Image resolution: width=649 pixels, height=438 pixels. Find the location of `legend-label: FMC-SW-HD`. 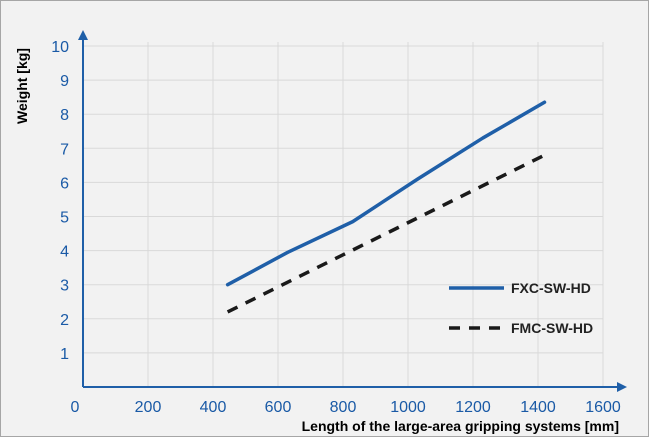

legend-label: FMC-SW-HD is located at coordinates (552, 328).